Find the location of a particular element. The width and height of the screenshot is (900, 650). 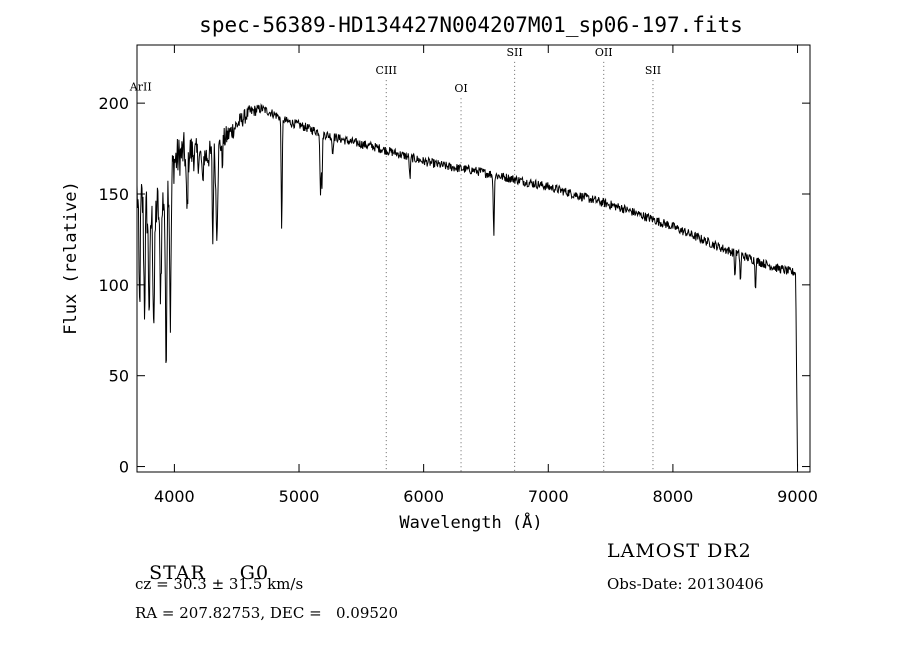

object-class: STAR G0 is located at coordinates (202, 562).